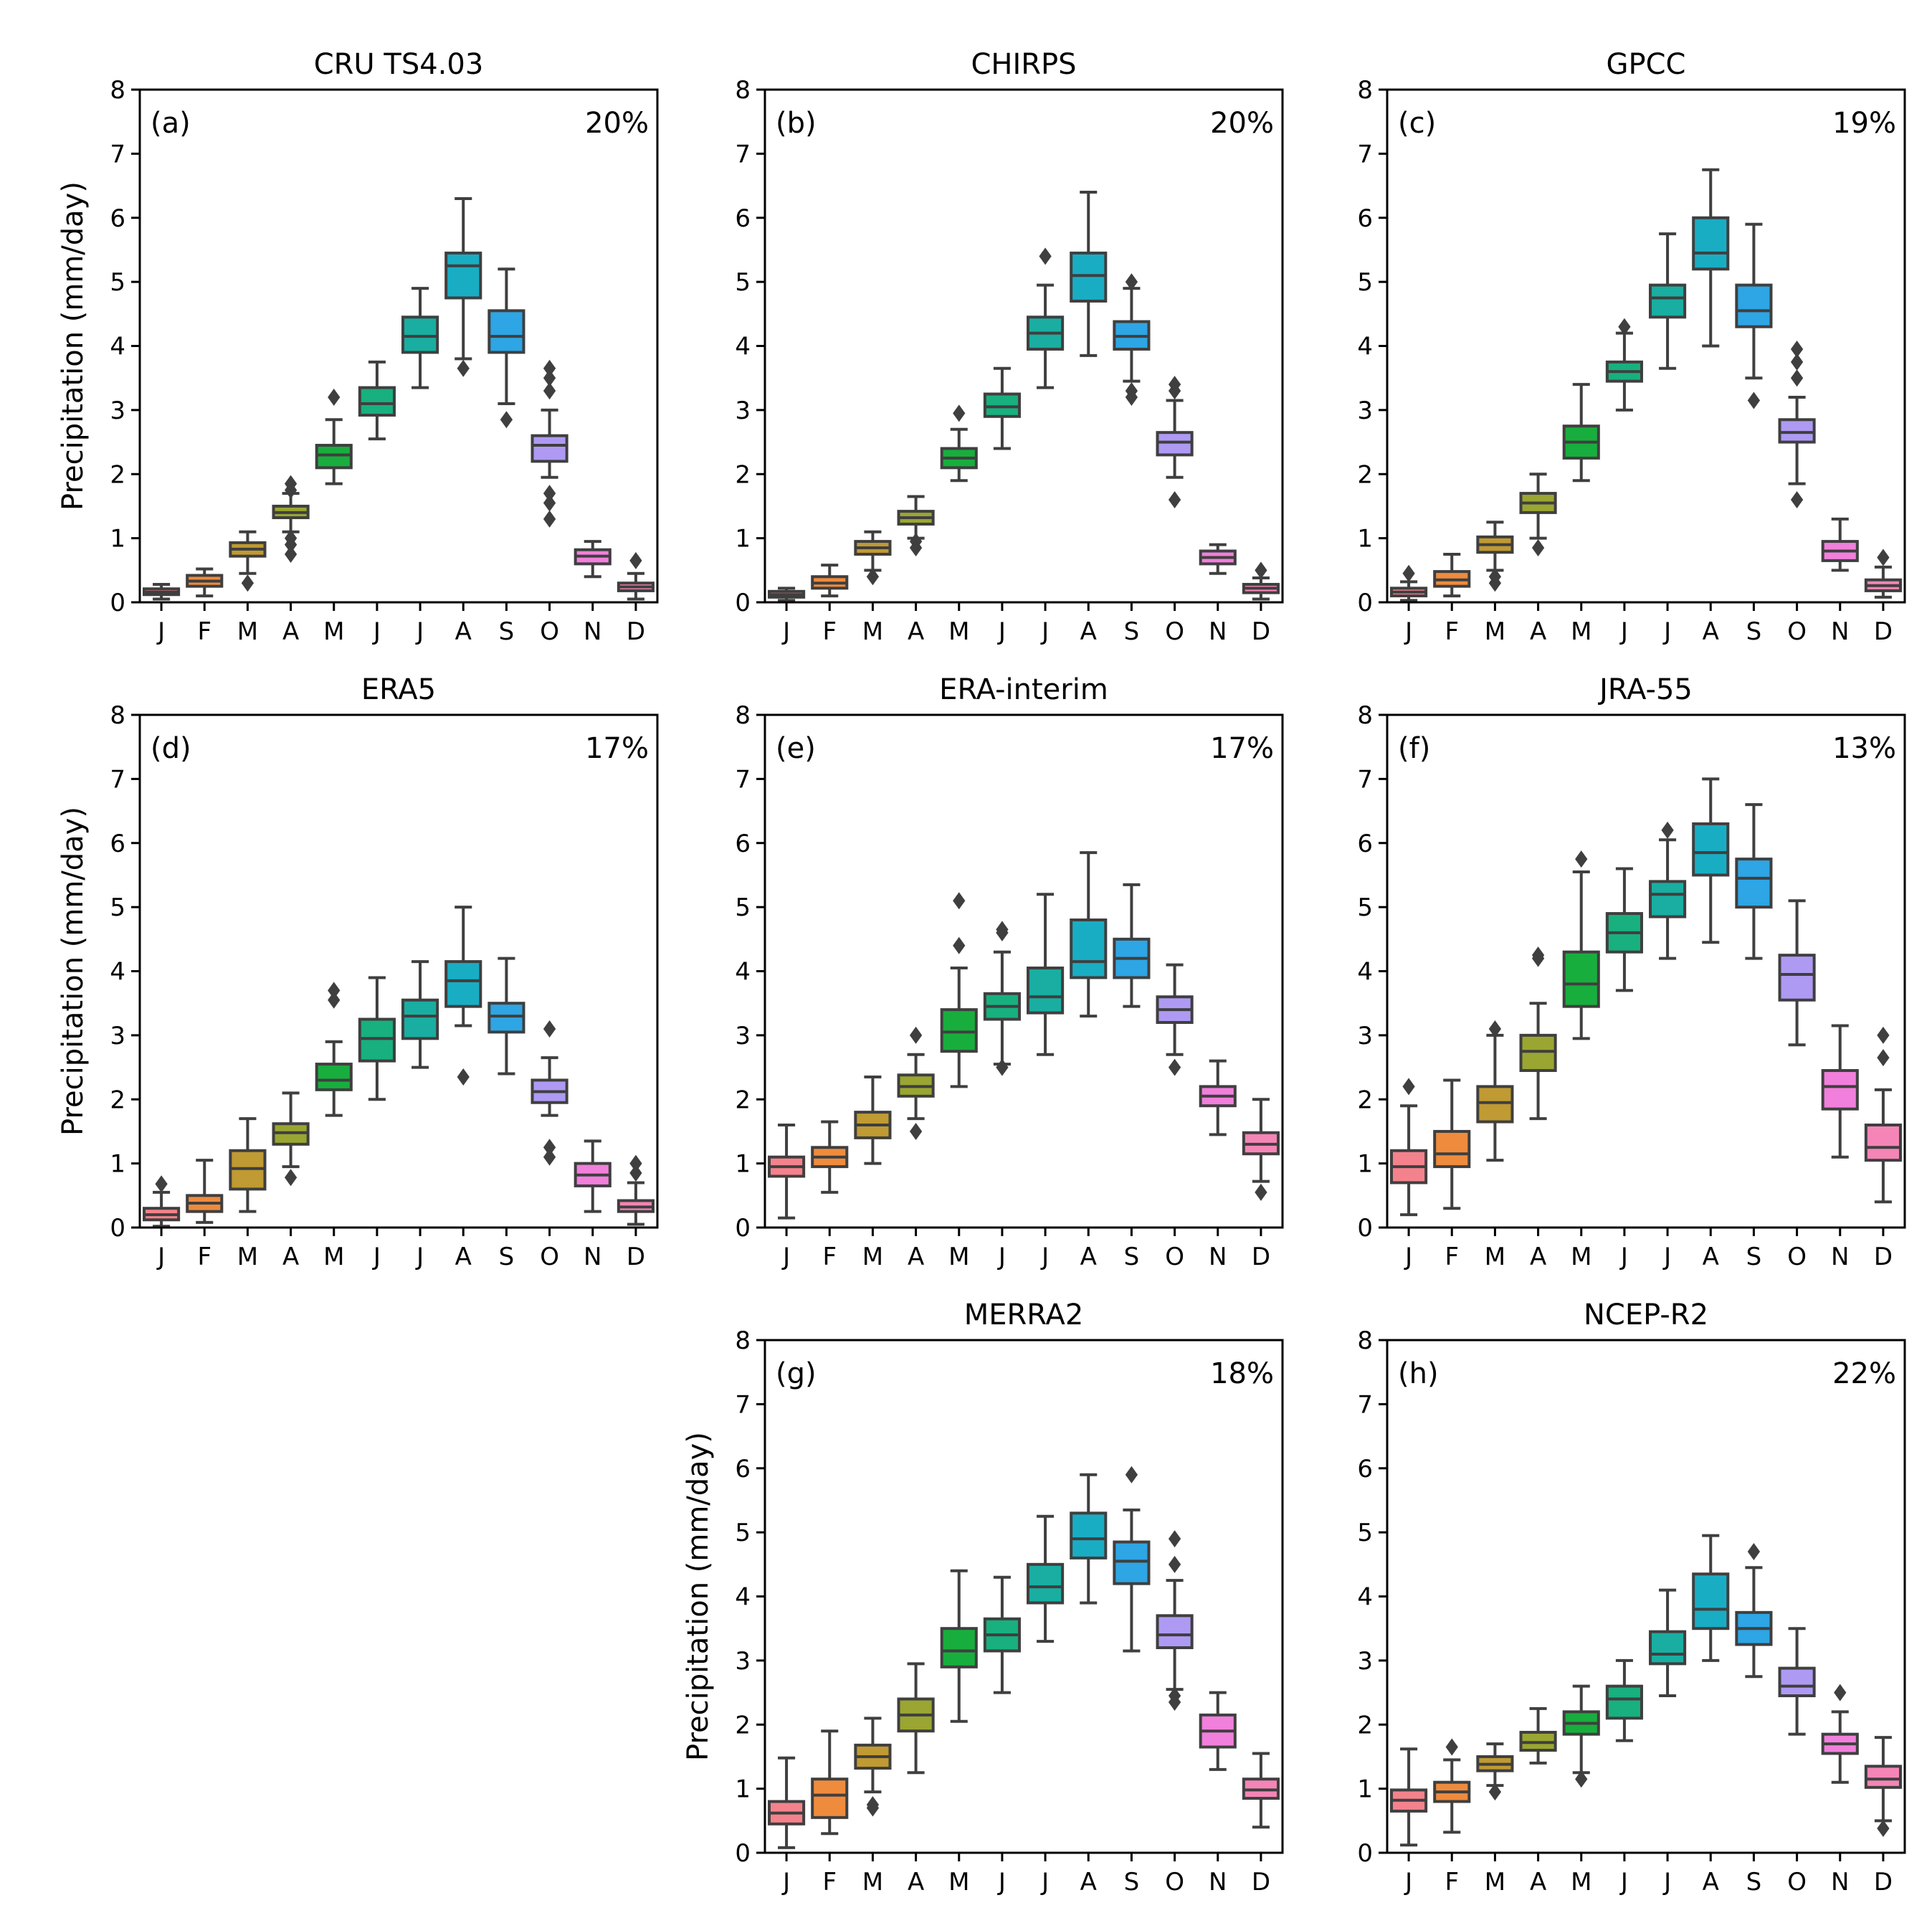 The height and width of the screenshot is (1913, 1932). Describe the element at coordinates (73, 346) in the screenshot. I see `y-axis-label: Precipitation (mm/day)` at that location.